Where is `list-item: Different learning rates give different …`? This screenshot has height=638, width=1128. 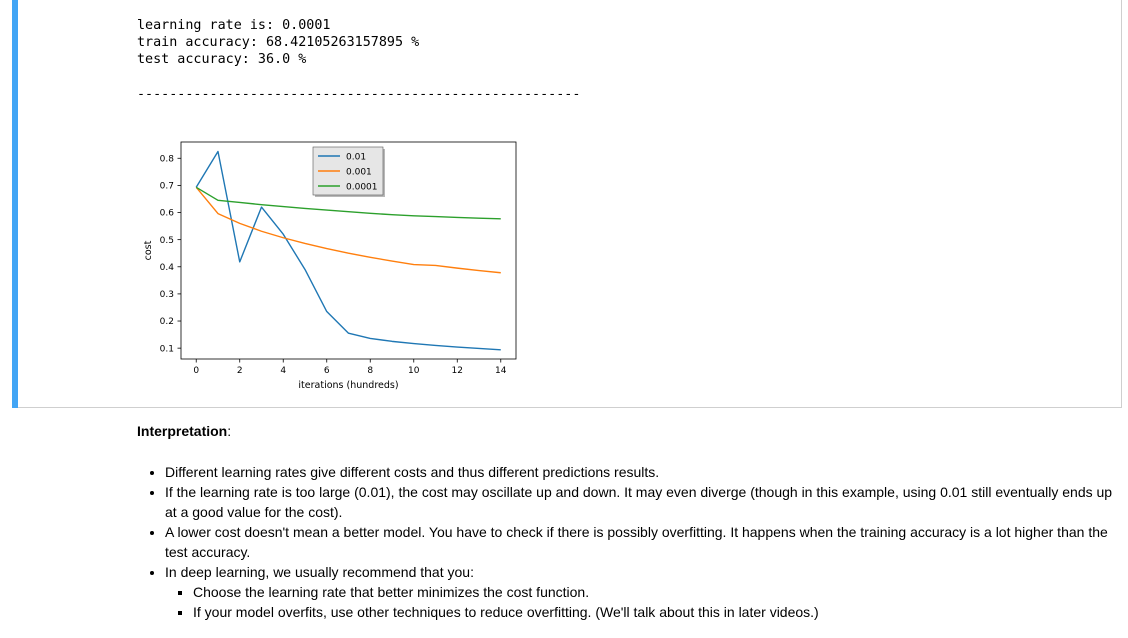
list-item: Different learning rates give different … is located at coordinates (641, 472).